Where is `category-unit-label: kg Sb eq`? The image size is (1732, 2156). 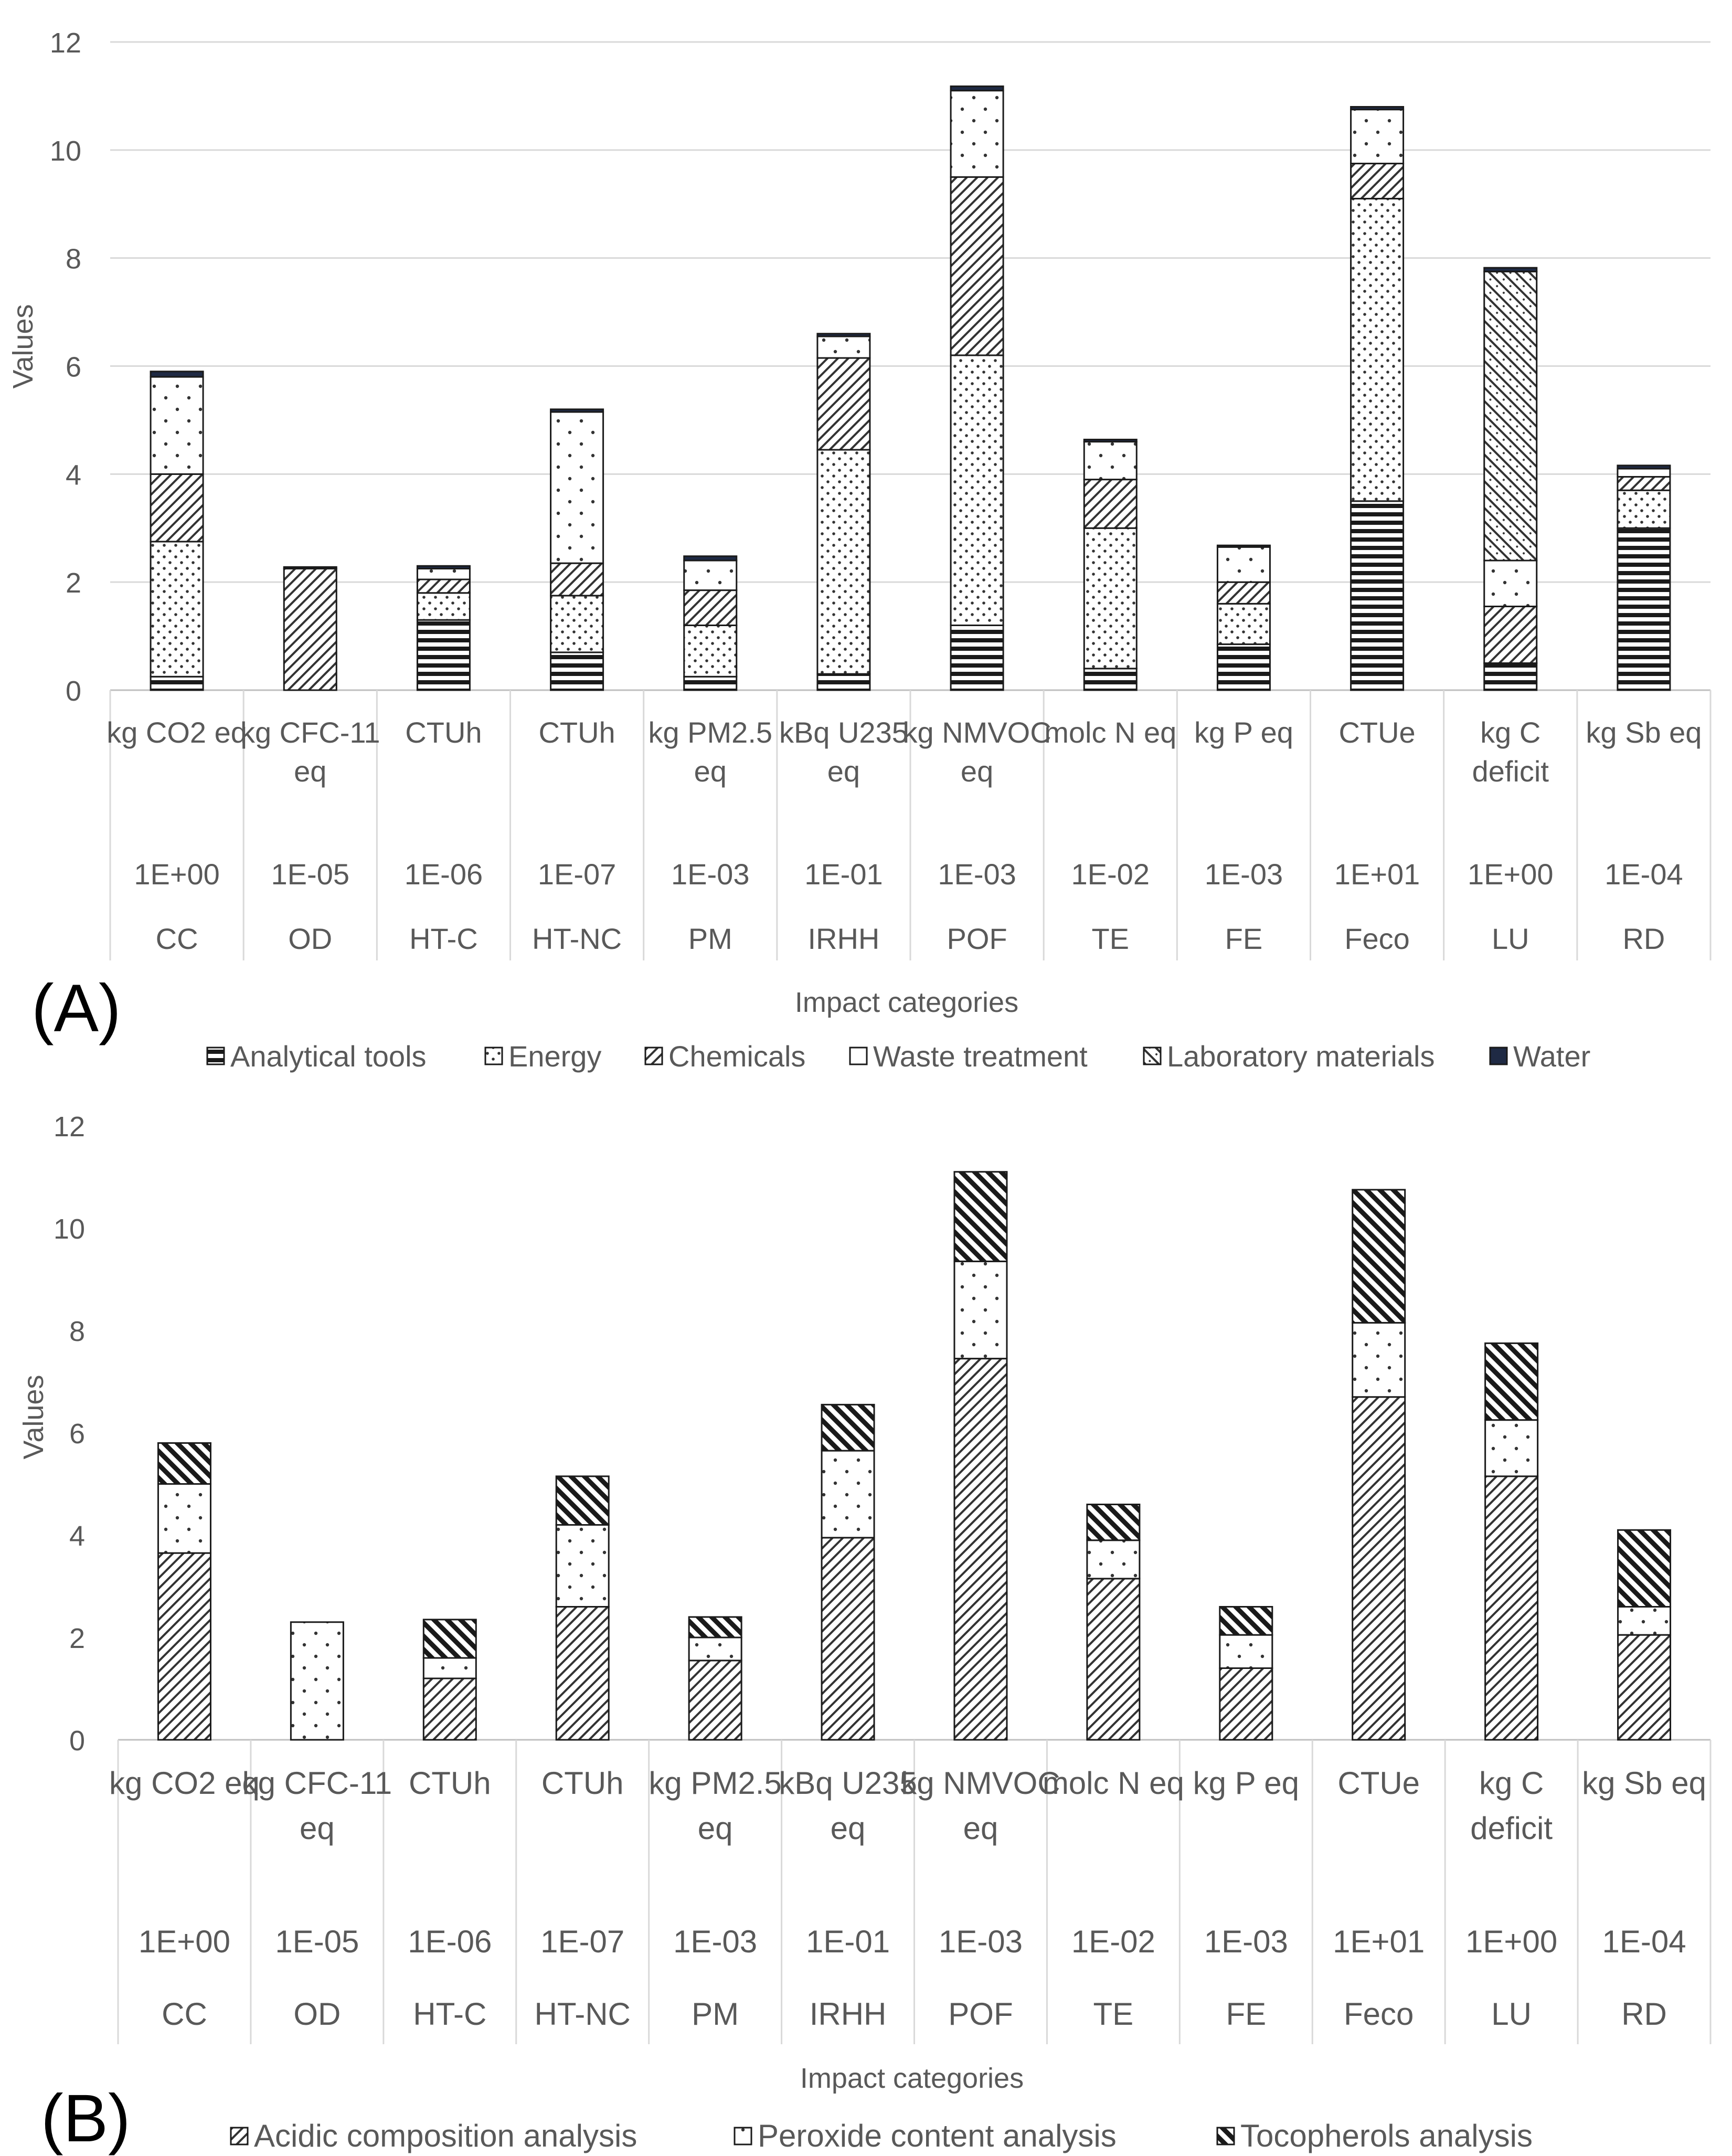 category-unit-label: kg Sb eq is located at coordinates (1644, 732).